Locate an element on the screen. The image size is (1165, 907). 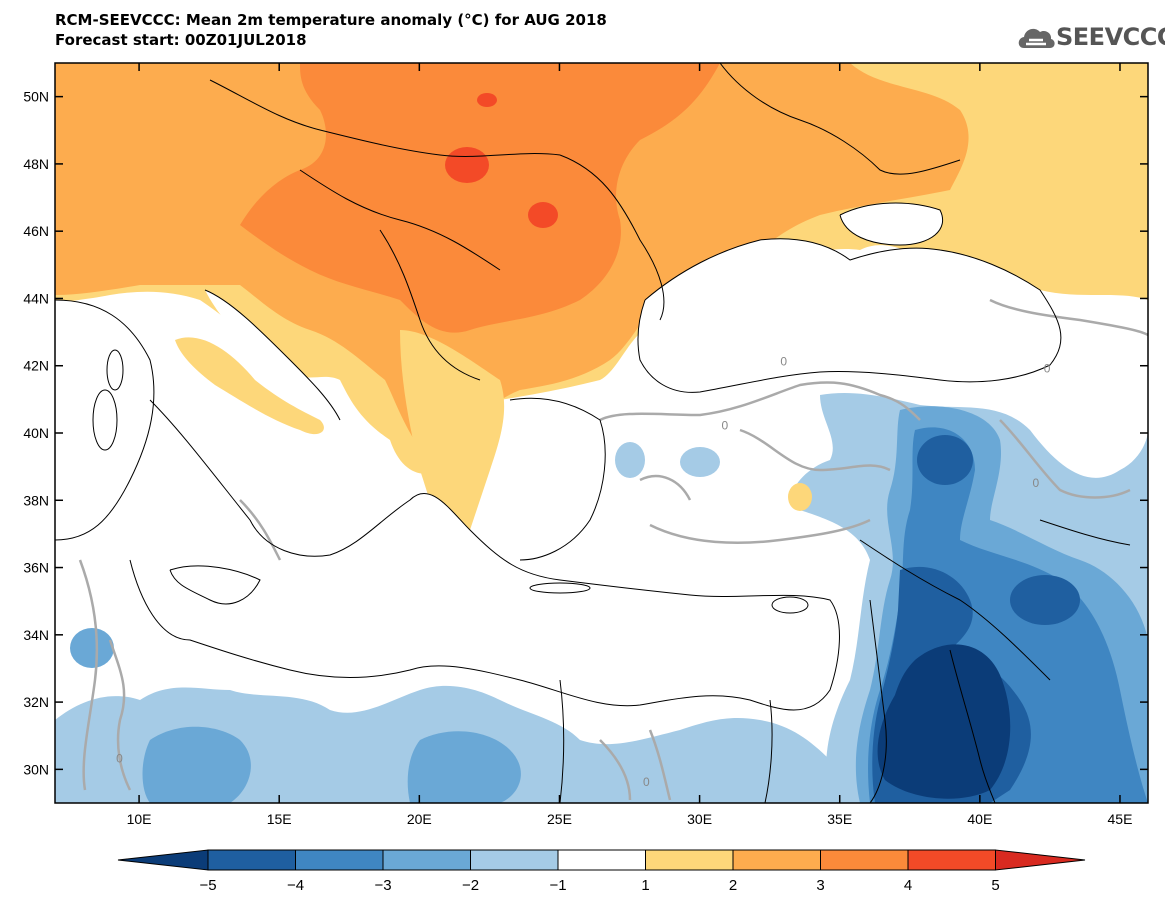
adriatic-sea is located at coordinates (272, 355).